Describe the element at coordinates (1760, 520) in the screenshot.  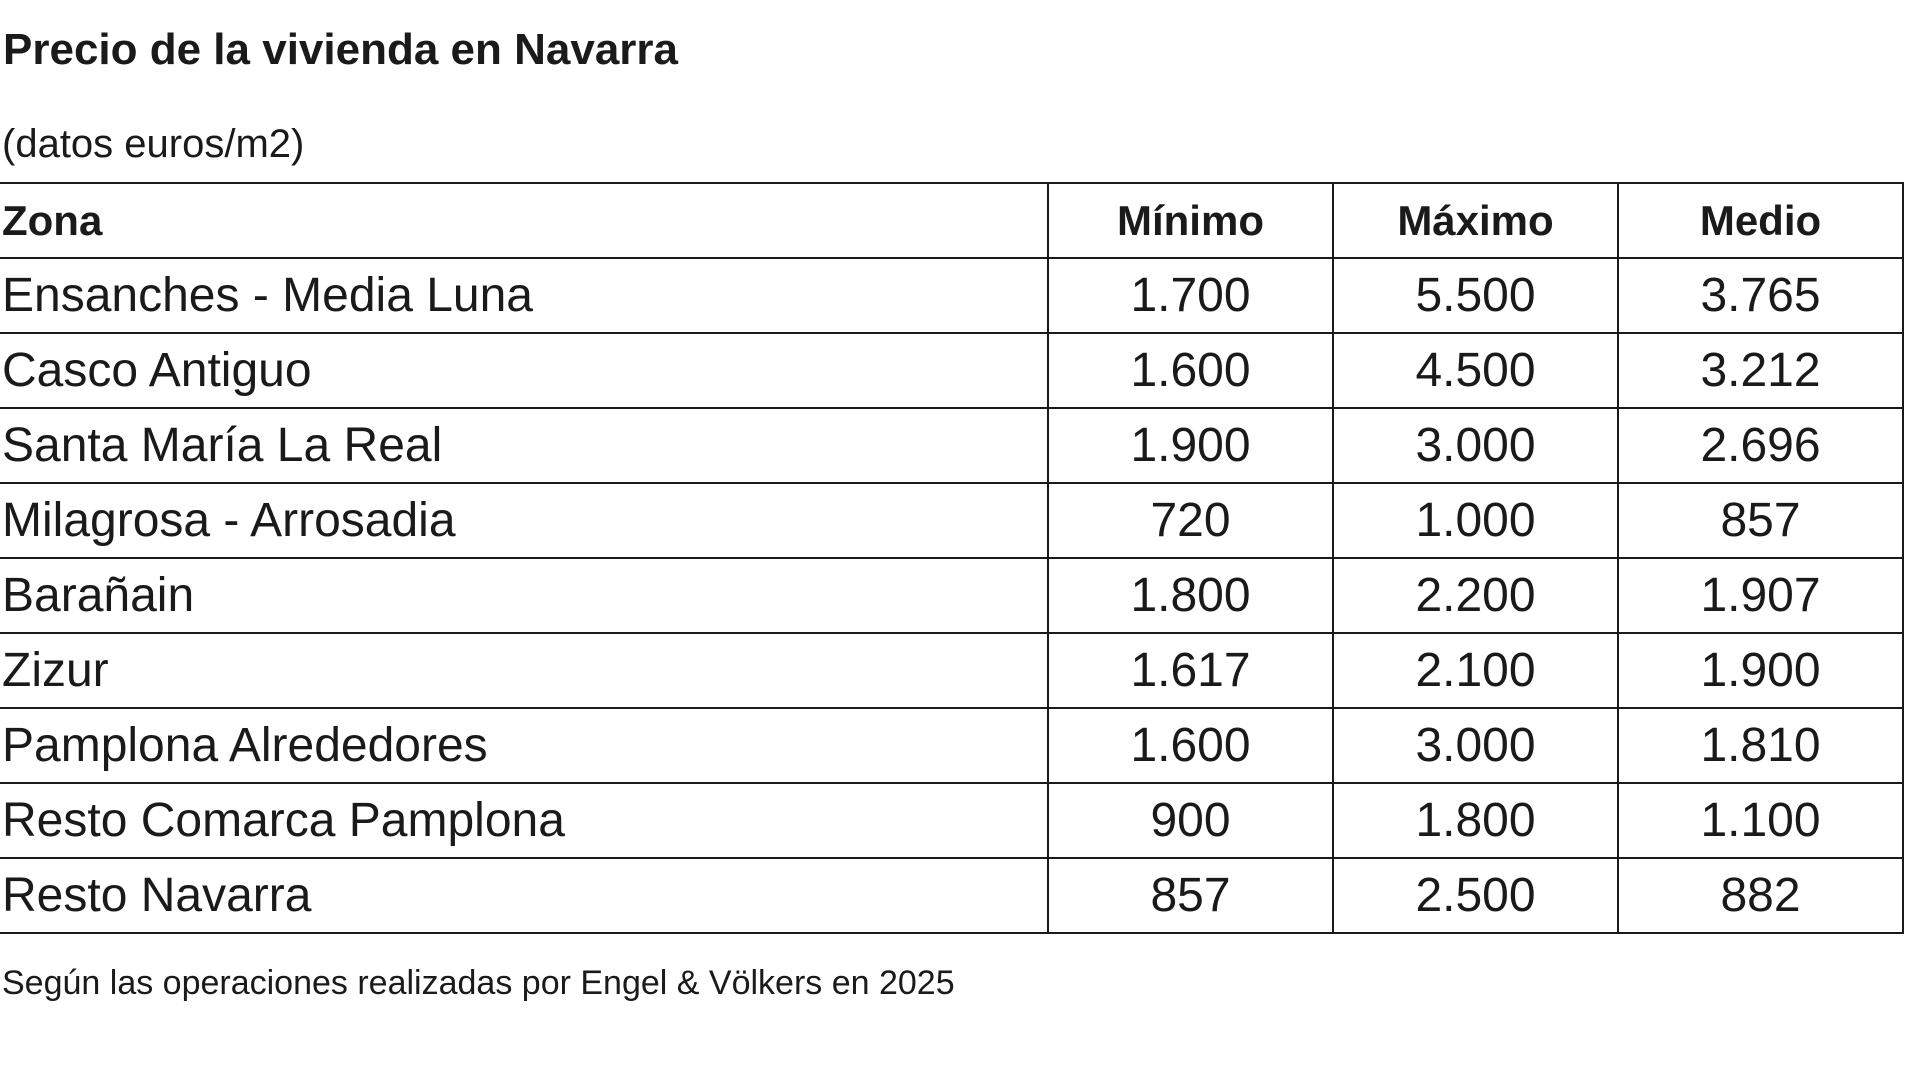
I see `cell-medio: 857` at that location.